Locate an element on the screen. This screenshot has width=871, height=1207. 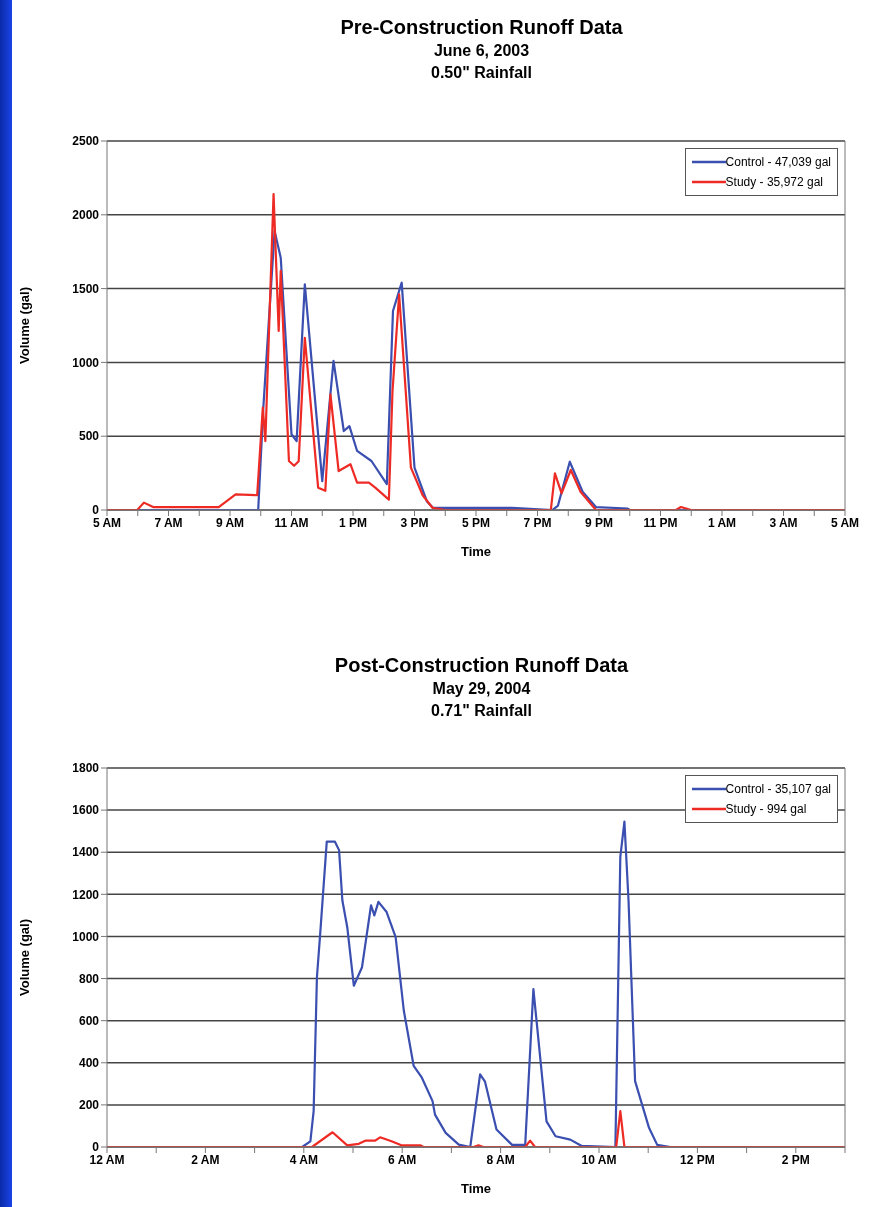
x-tick-label: 7 PM is located at coordinates (537, 522).